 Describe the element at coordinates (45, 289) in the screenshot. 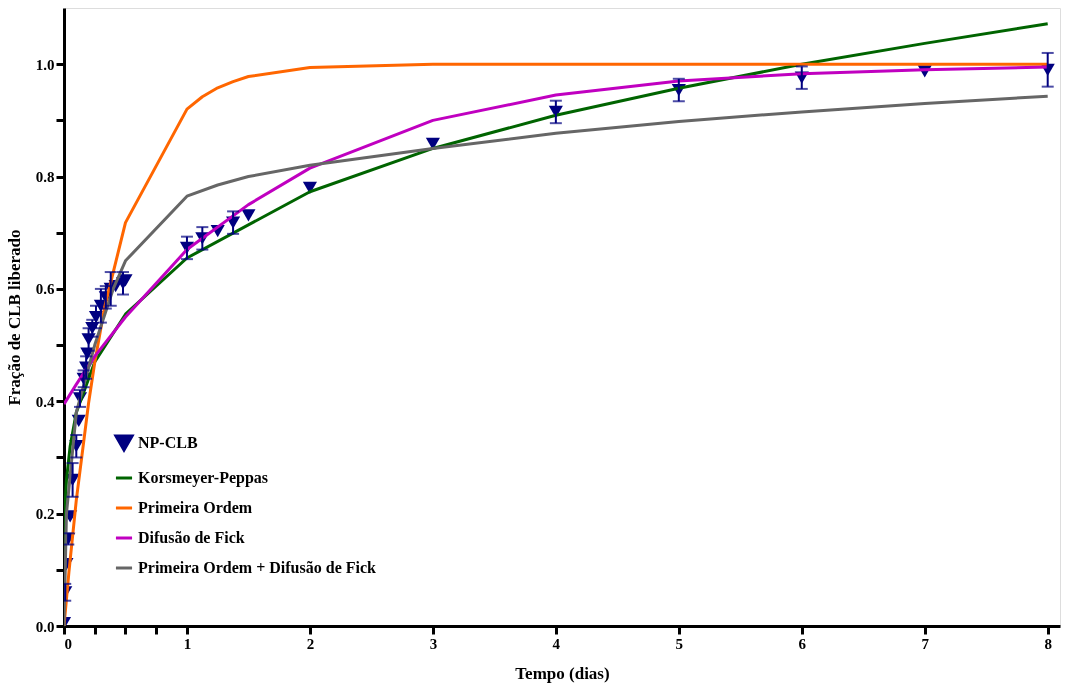

I see `y-tick-label: 0.6` at that location.